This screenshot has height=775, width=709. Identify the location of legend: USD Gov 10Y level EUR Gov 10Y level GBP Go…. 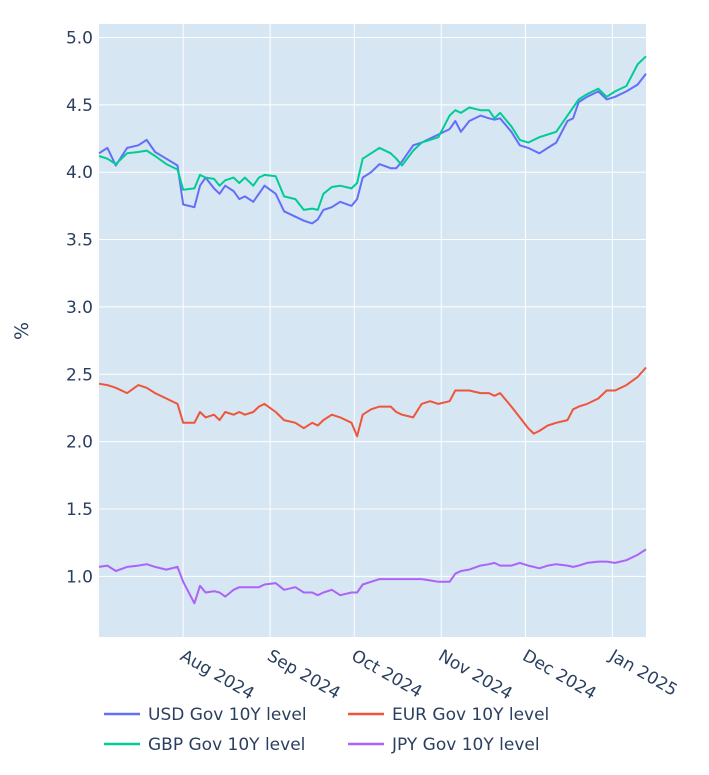
(326, 730).